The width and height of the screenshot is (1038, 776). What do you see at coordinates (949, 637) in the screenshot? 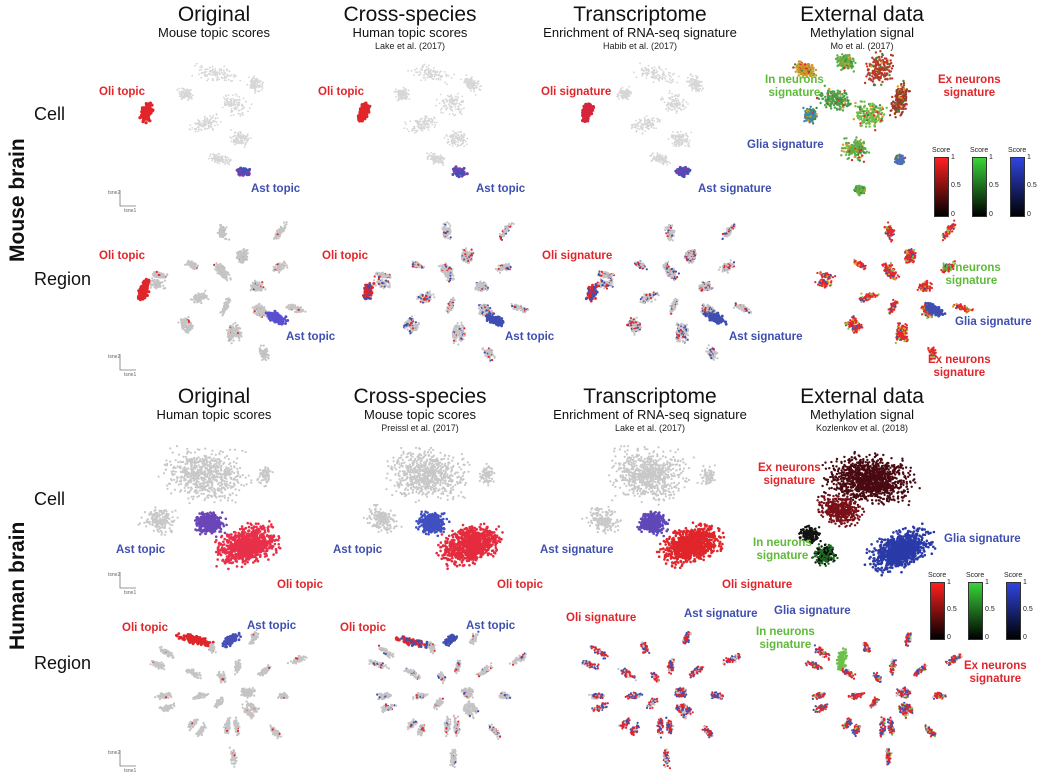
I see `human-colorbar-red-tick-min: 0` at bounding box center [949, 637].